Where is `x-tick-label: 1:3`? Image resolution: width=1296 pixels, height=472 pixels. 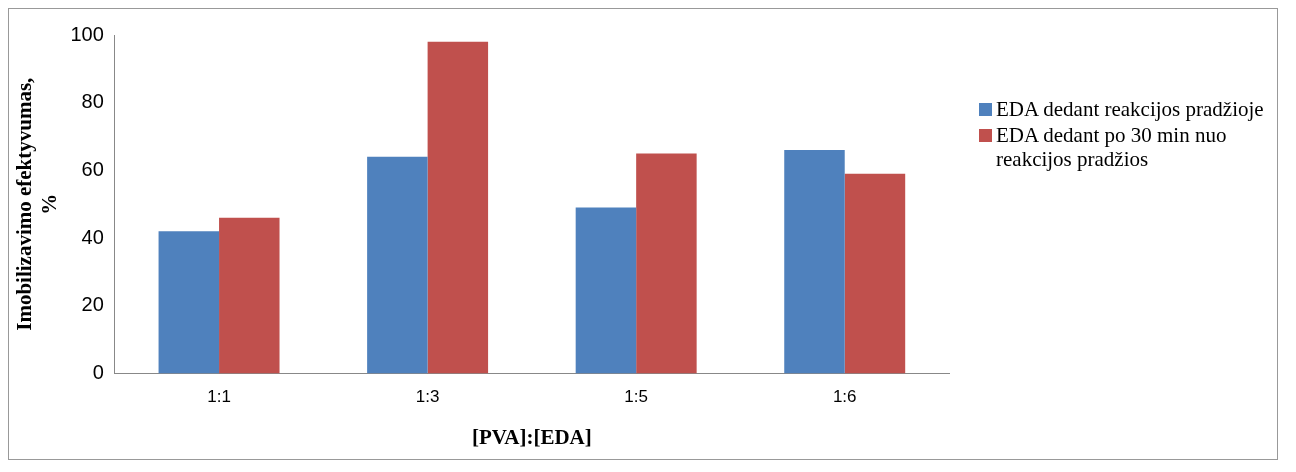 x-tick-label: 1:3 is located at coordinates (427, 397).